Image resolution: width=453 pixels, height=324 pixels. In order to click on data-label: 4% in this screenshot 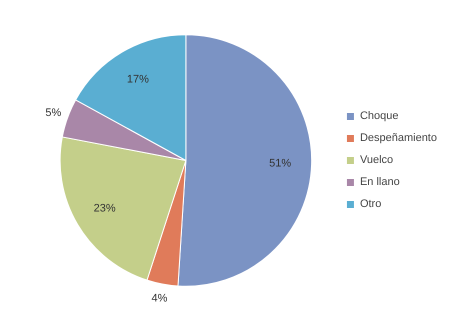, I will do `click(160, 298)`.